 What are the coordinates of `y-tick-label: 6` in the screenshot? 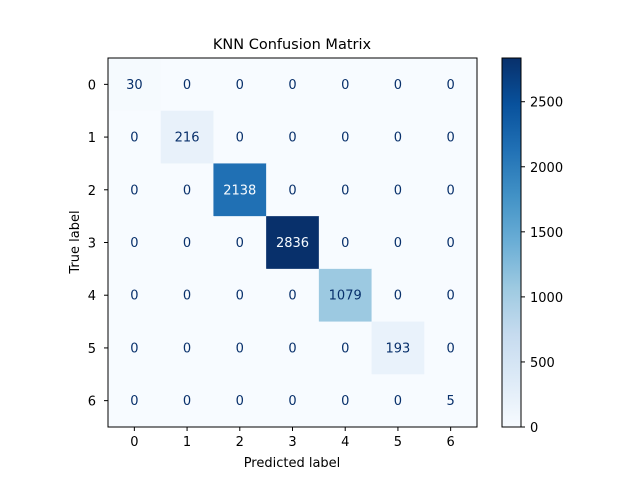 It's located at (92, 402).